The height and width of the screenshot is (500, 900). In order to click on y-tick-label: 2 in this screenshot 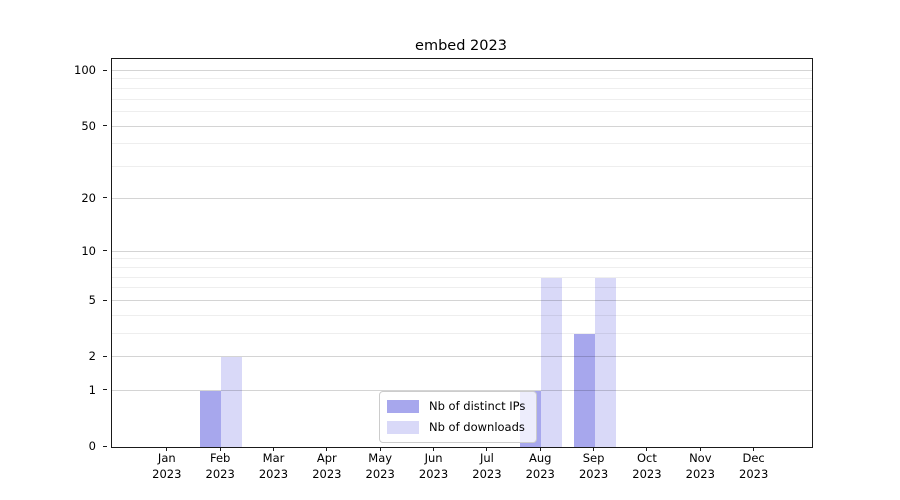, I will do `click(92, 356)`.